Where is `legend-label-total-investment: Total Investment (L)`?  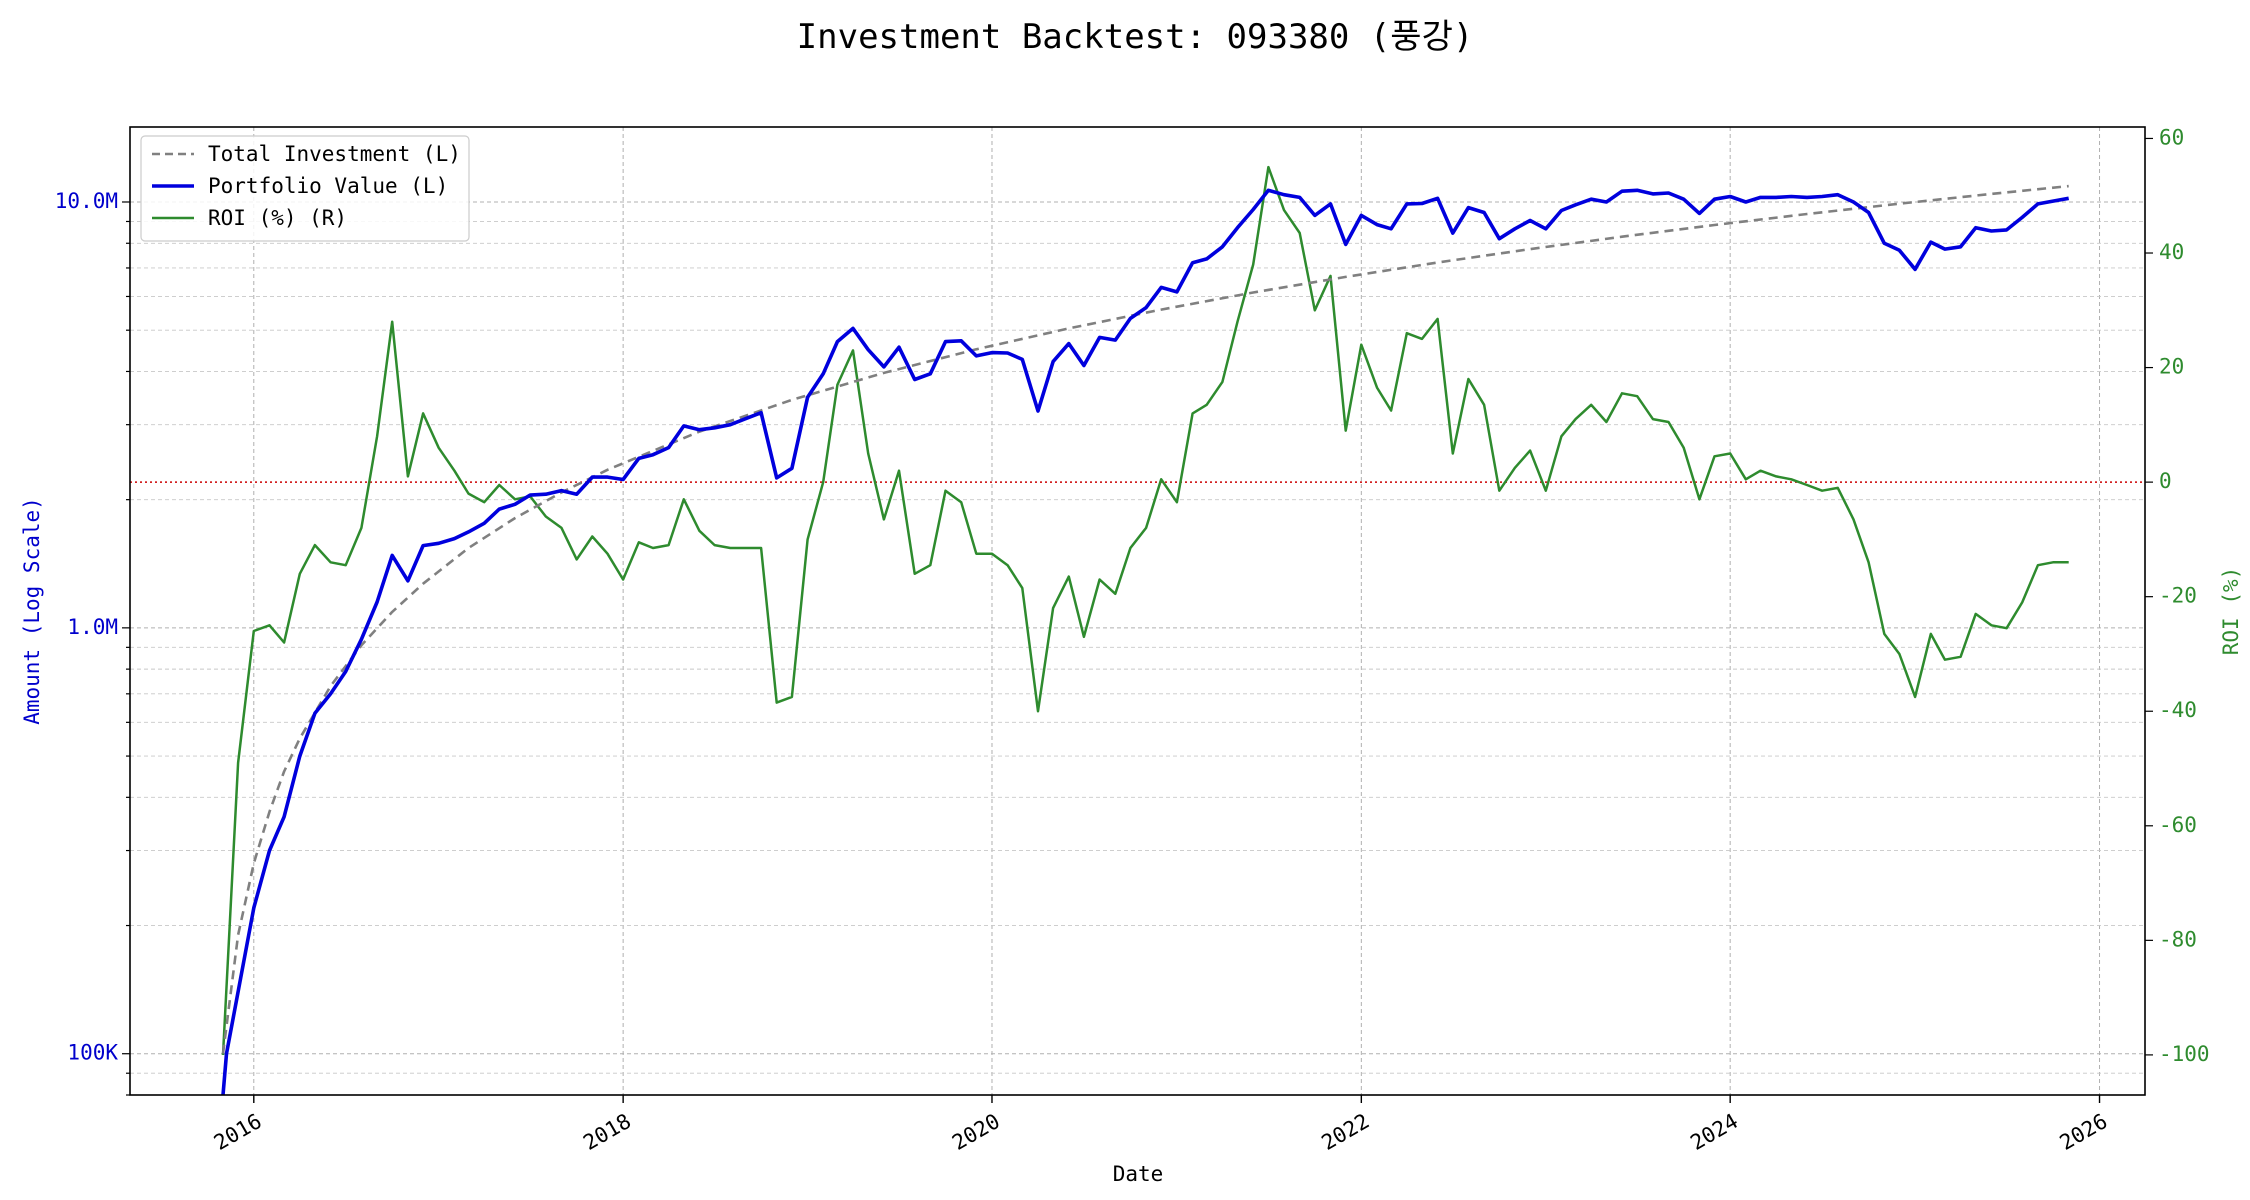
legend-label-total-investment: Total Investment (L) is located at coordinates (334, 154).